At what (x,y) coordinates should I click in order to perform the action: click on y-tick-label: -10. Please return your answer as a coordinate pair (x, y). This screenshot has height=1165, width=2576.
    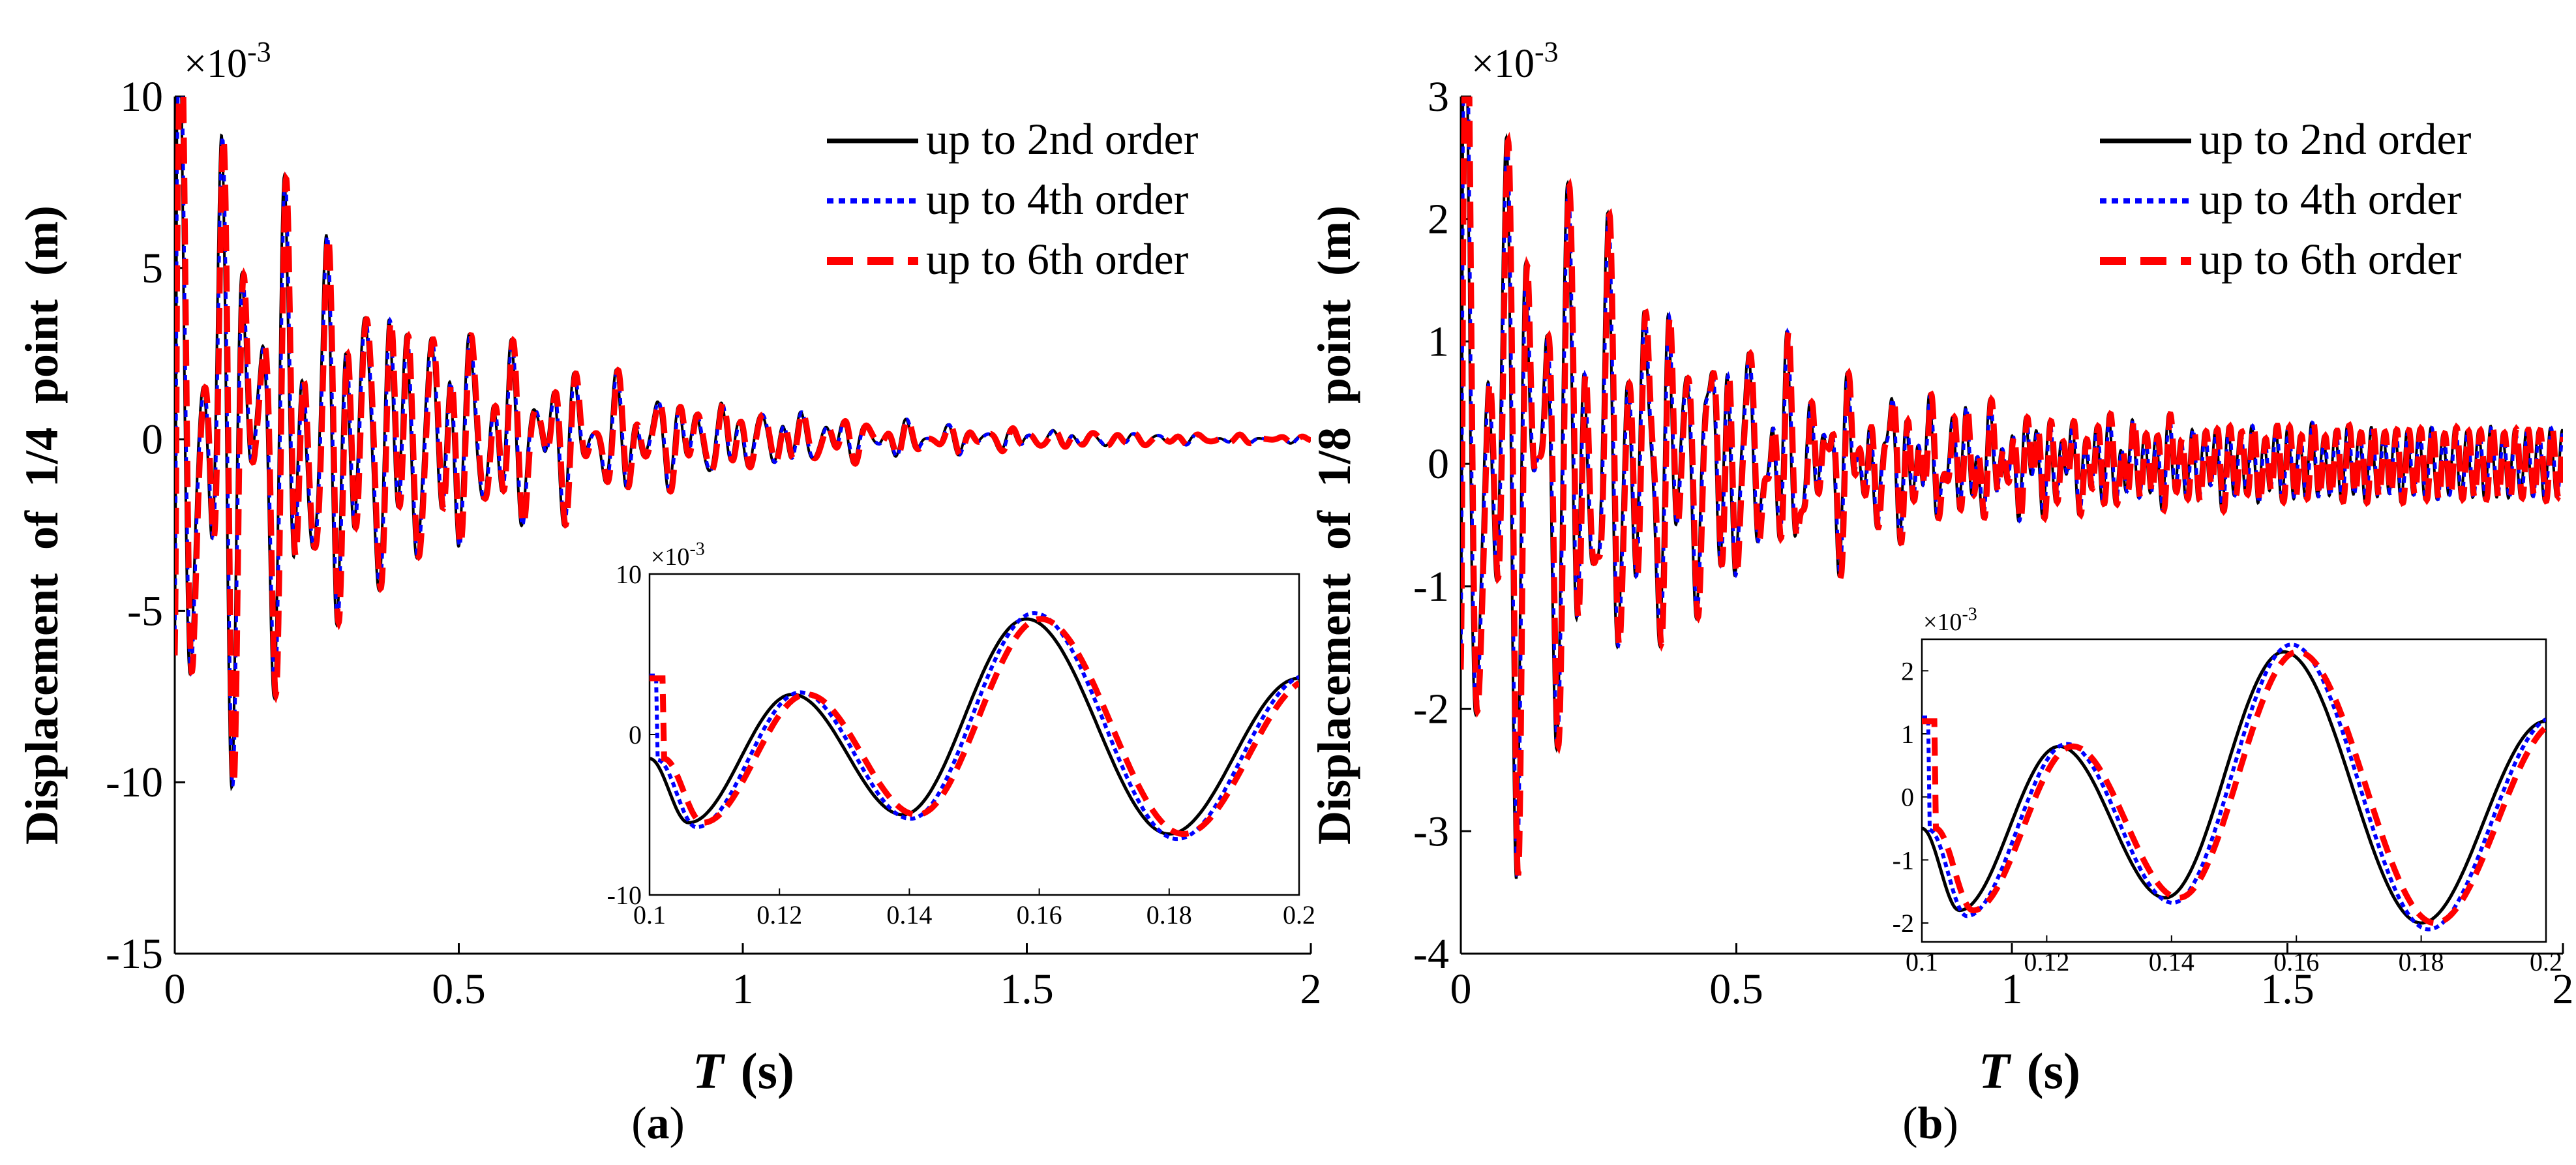
    Looking at the image, I should click on (134, 782).